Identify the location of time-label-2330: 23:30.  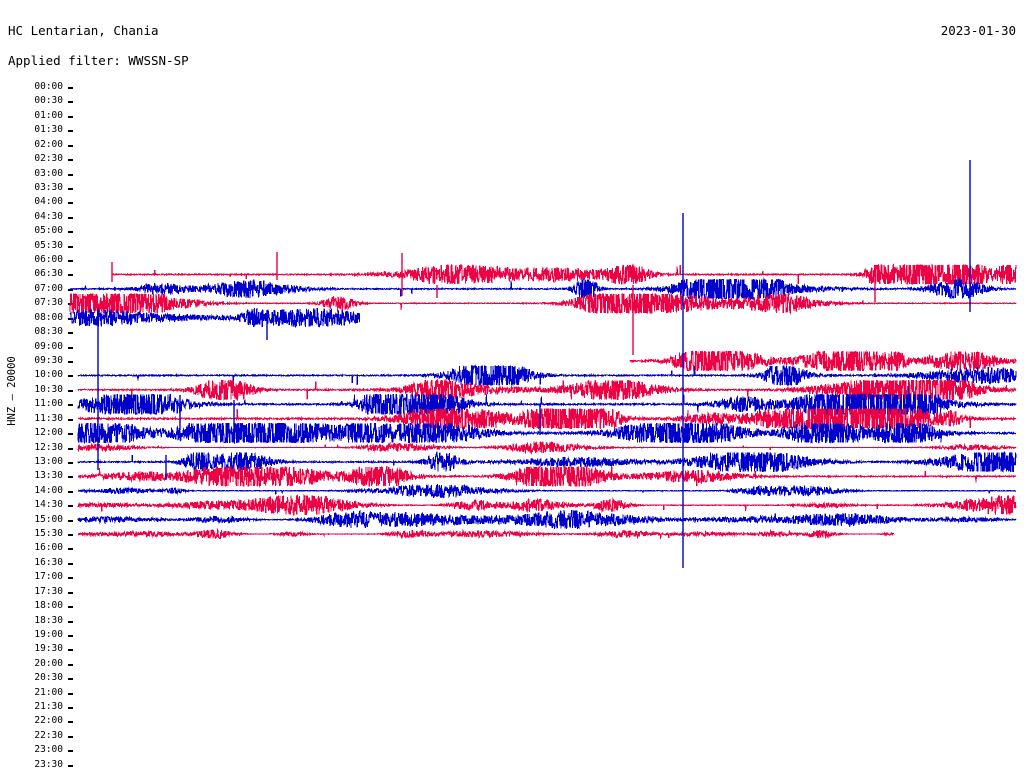
(48, 764).